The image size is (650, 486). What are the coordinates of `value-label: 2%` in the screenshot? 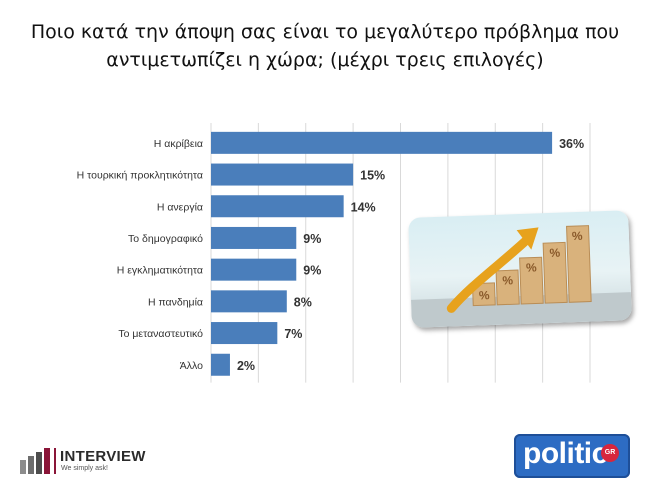 It's located at (246, 366).